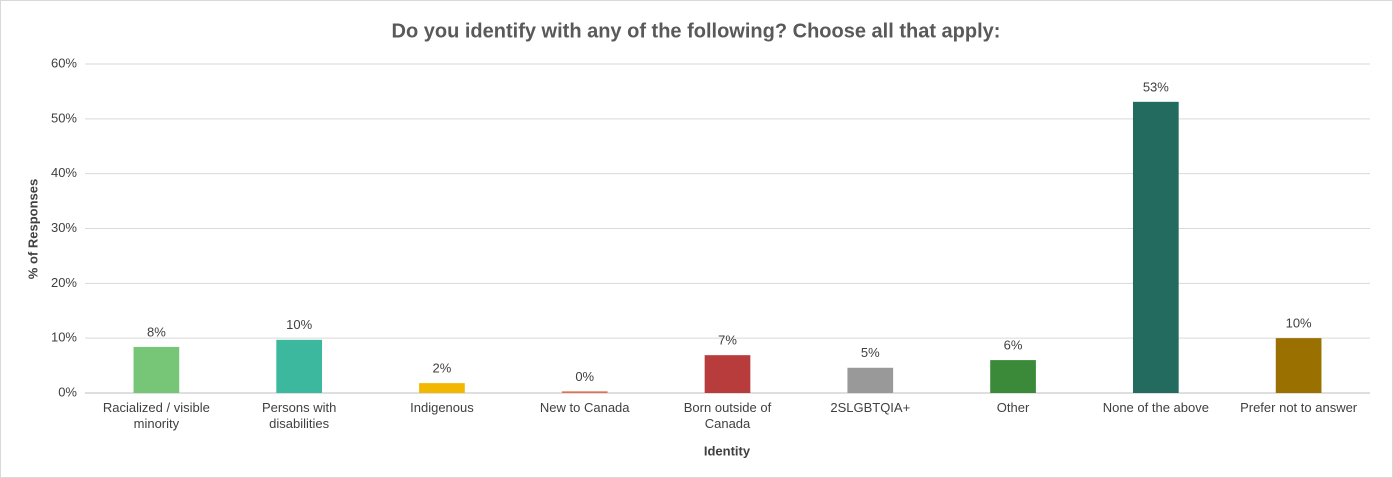  I want to click on data-label: 8%, so click(156, 331).